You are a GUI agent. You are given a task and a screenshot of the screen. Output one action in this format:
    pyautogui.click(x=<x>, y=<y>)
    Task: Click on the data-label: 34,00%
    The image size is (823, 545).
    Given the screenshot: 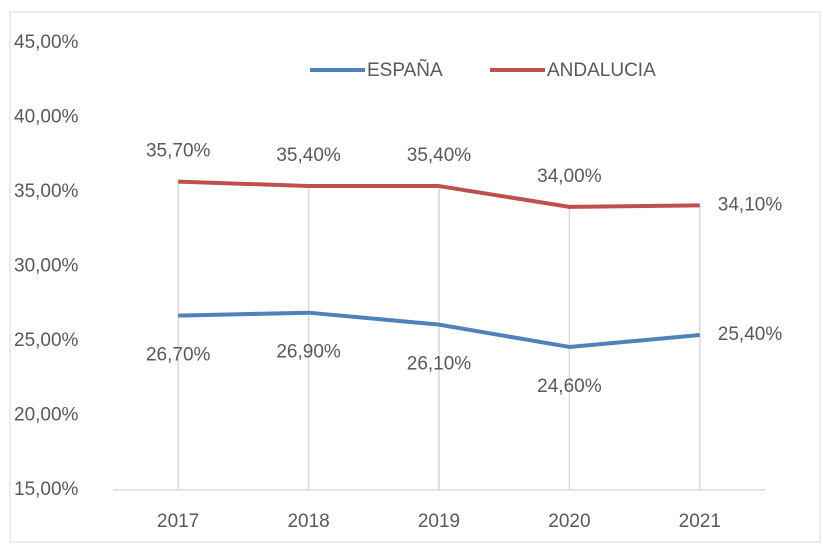 What is the action you would take?
    pyautogui.click(x=569, y=176)
    